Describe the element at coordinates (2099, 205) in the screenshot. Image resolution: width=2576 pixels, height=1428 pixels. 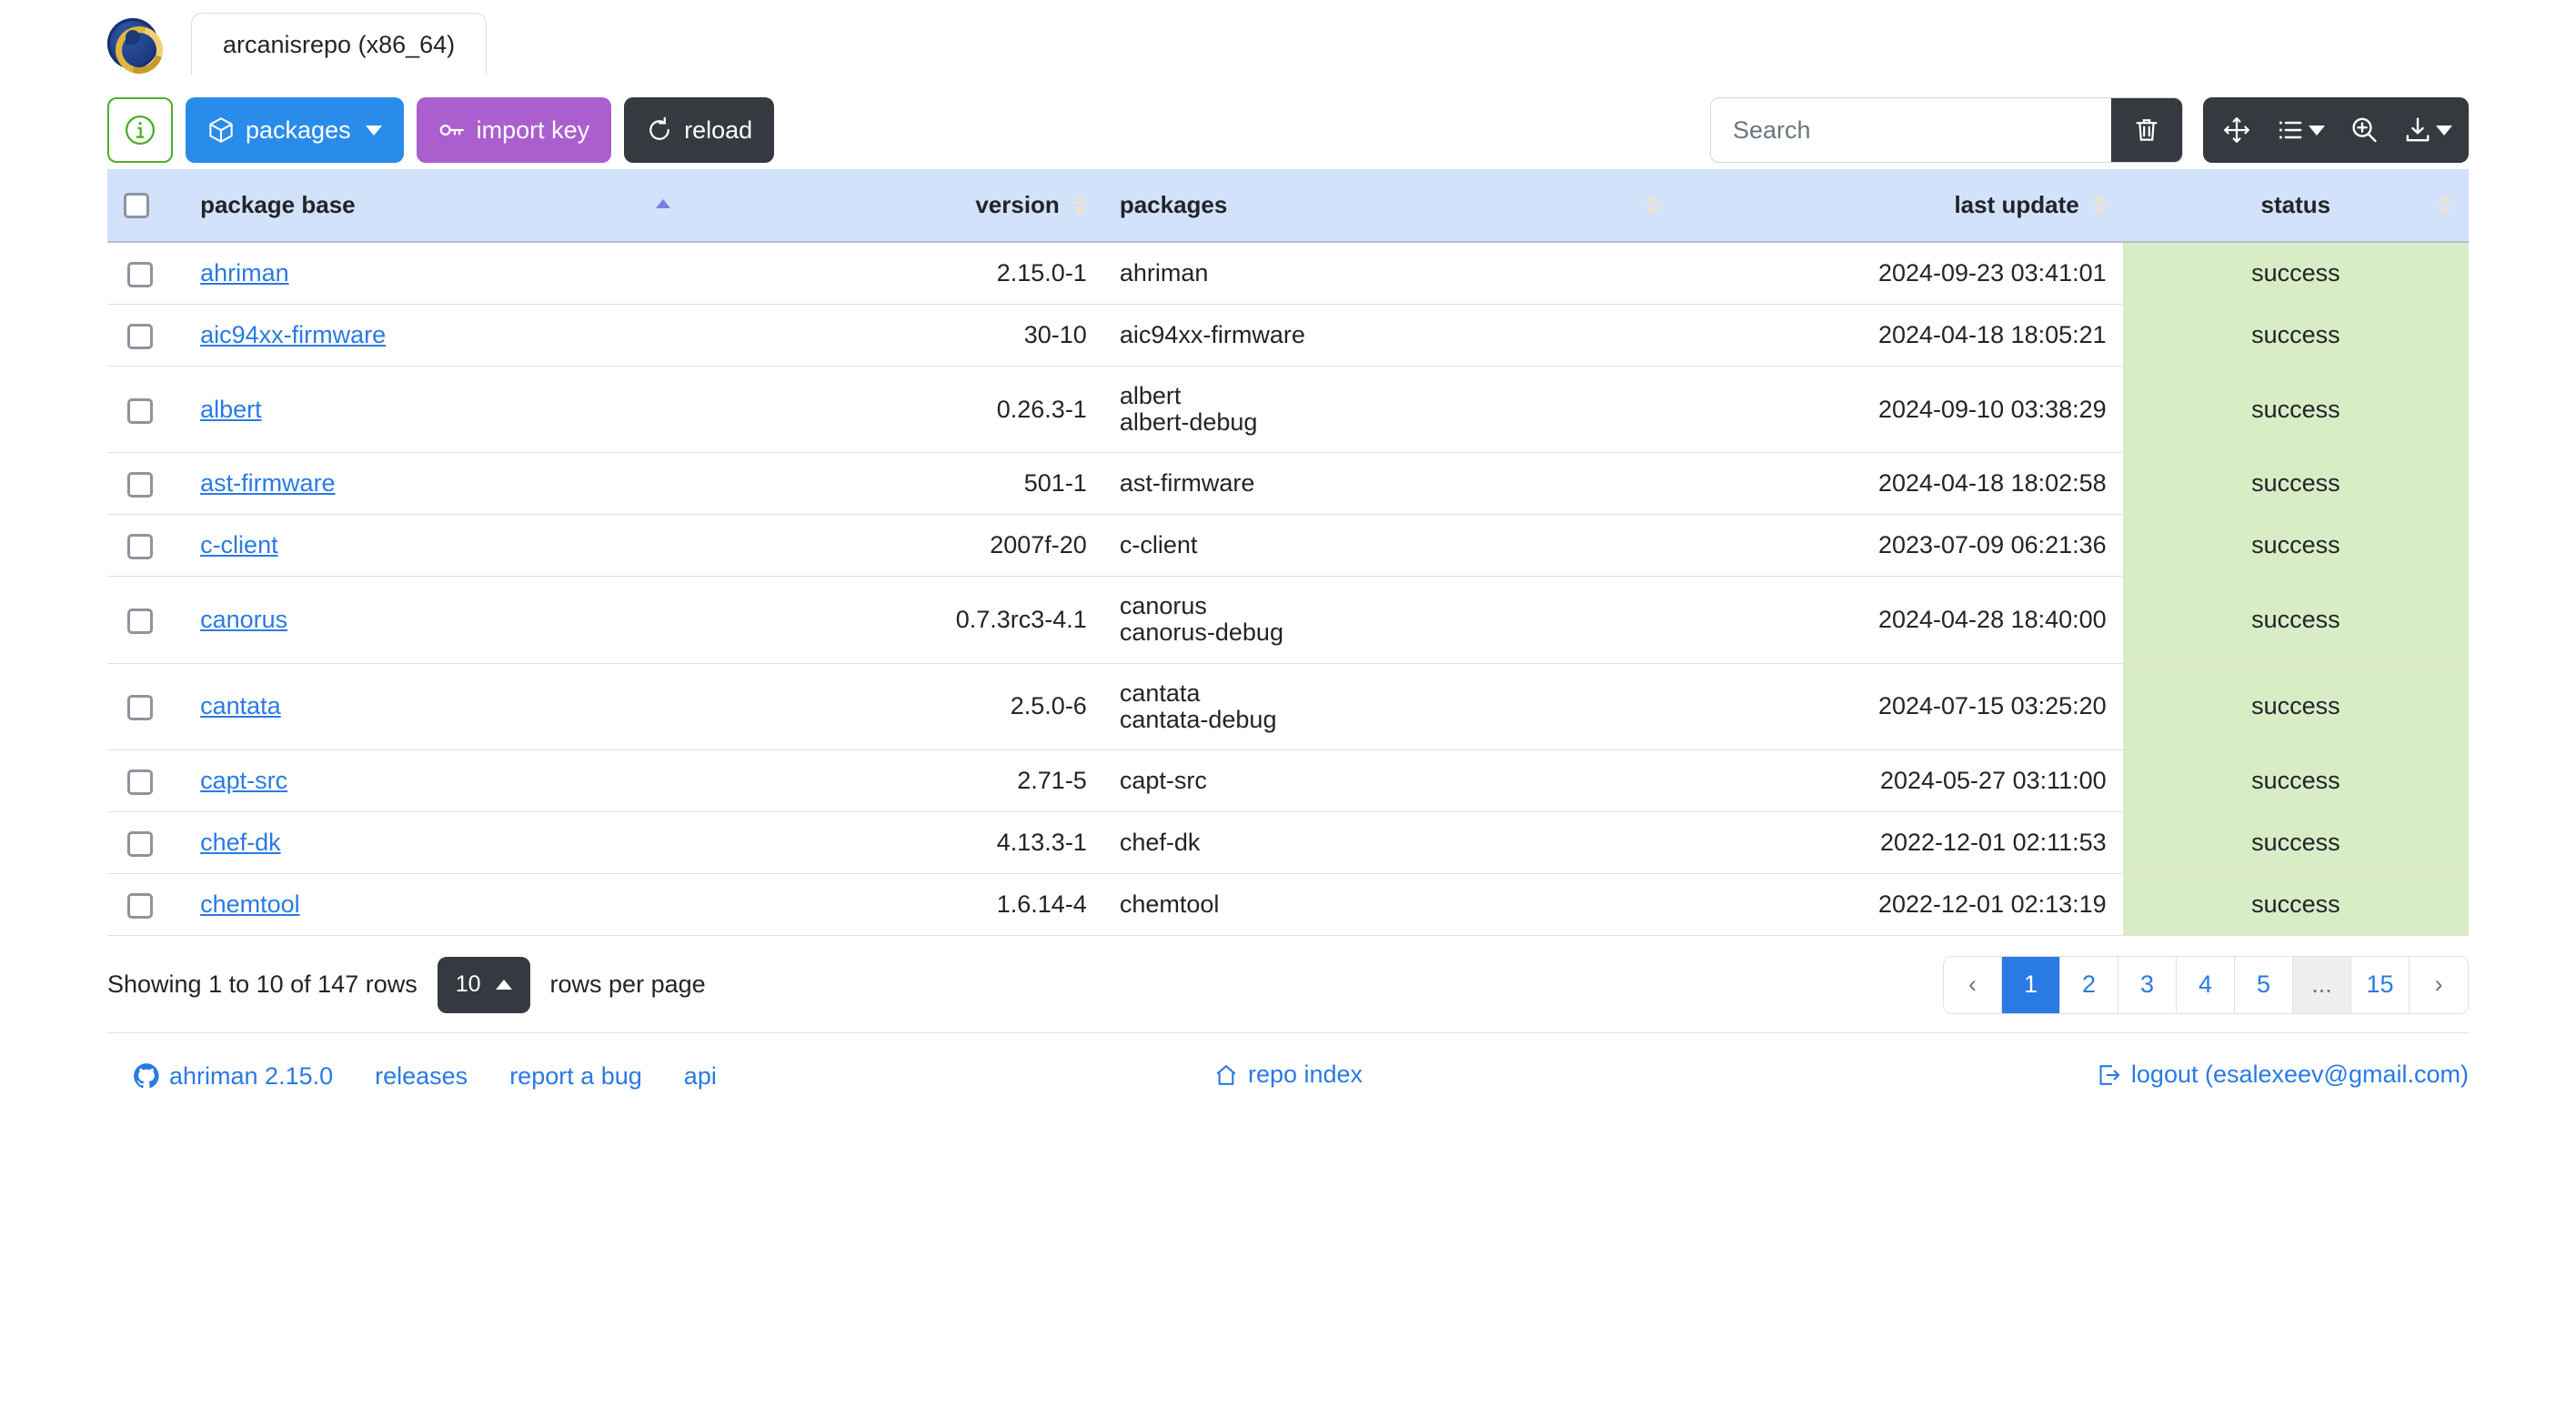
I see `sort-indicator-last-update` at that location.